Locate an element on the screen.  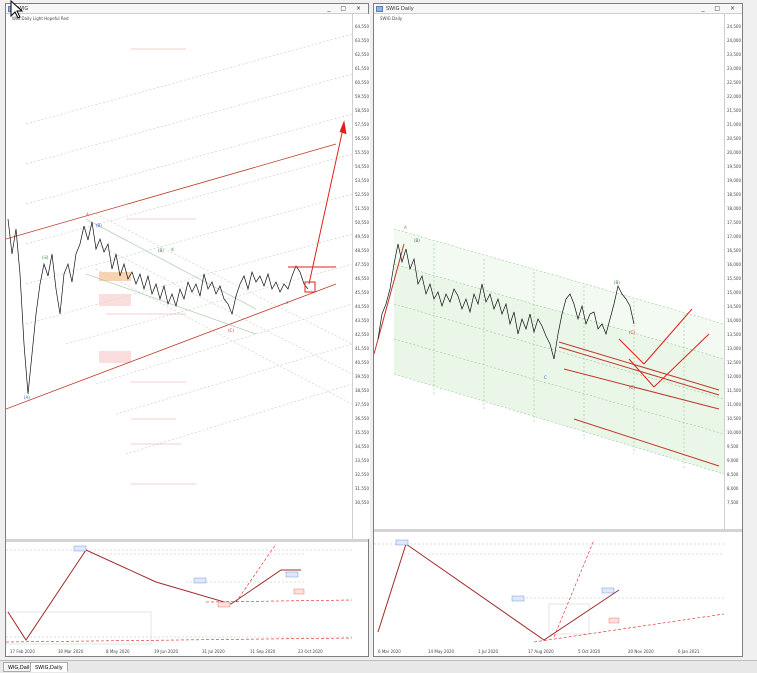
price-tick: 11,000 is located at coordinates (734, 404).